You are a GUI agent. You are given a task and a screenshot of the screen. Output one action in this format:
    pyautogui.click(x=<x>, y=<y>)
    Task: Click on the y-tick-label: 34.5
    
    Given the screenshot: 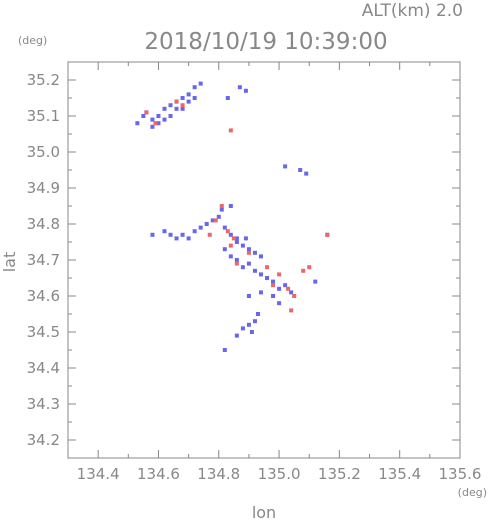 What is the action you would take?
    pyautogui.click(x=43, y=332)
    